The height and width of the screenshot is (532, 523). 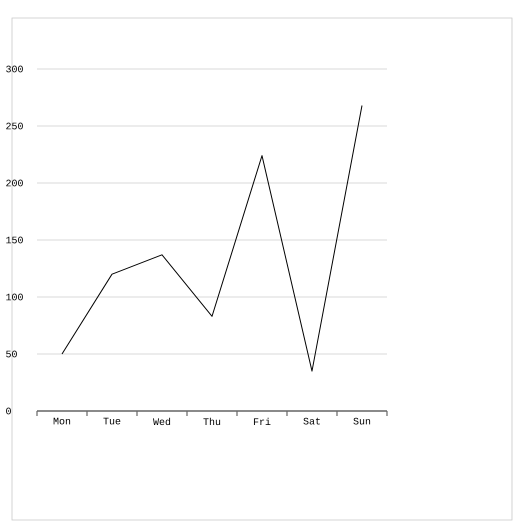 What do you see at coordinates (8, 411) in the screenshot?
I see `y-tick-label: 0` at bounding box center [8, 411].